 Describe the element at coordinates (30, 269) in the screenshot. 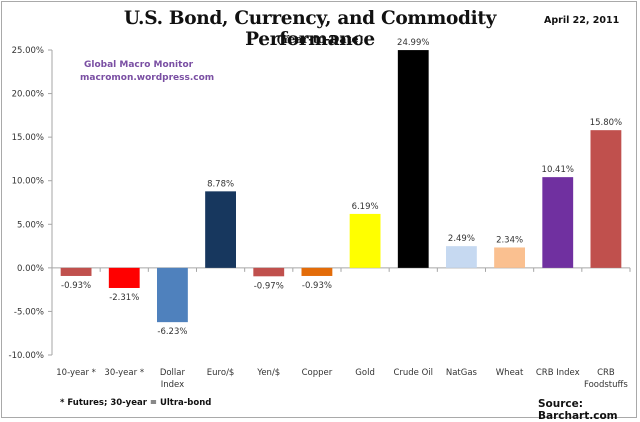

I see `y-tick-label: 0.00%` at that location.